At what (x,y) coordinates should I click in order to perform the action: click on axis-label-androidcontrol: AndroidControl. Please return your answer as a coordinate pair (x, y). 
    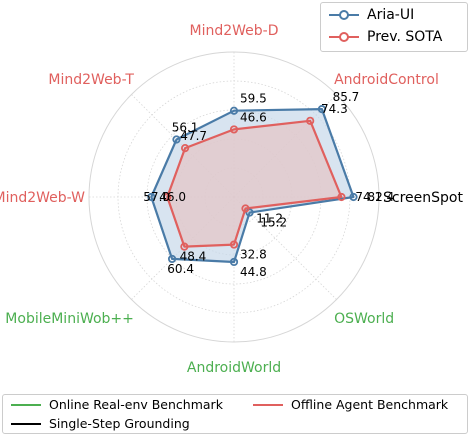
    Looking at the image, I should click on (386, 80).